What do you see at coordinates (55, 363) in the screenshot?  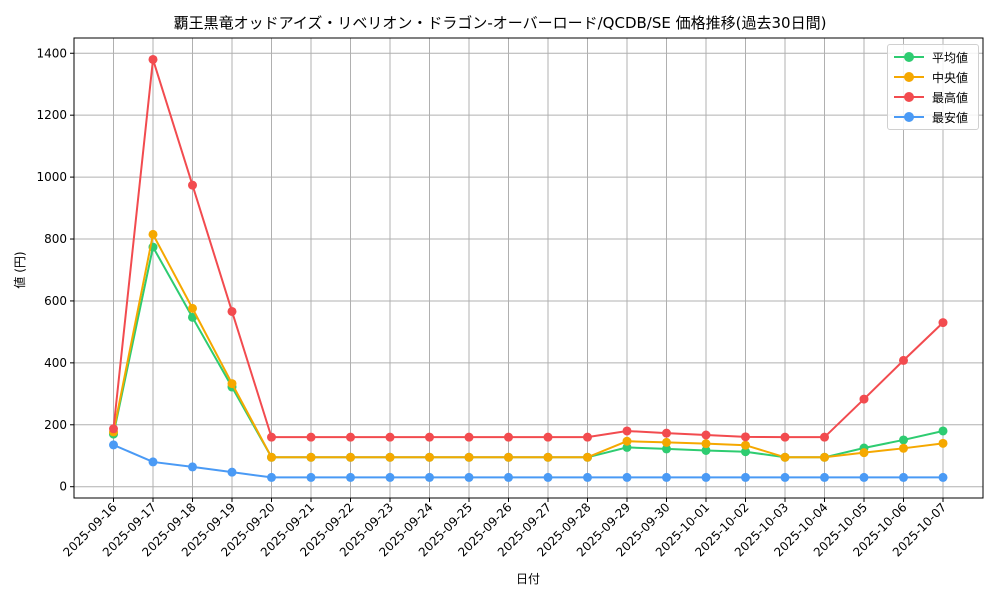 I see `y-tick-label: 400` at bounding box center [55, 363].